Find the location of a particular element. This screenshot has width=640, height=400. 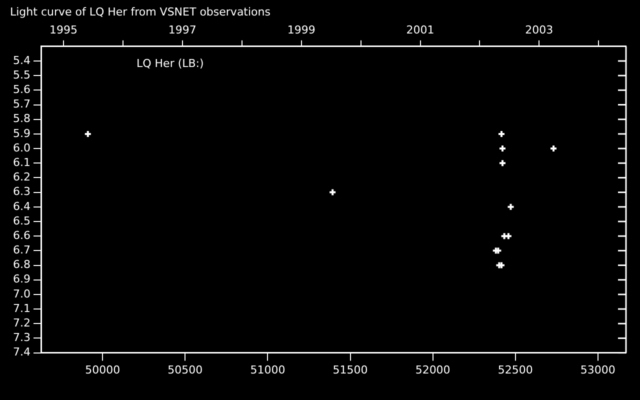

y-tick-label: 6.6 is located at coordinates (21, 235).